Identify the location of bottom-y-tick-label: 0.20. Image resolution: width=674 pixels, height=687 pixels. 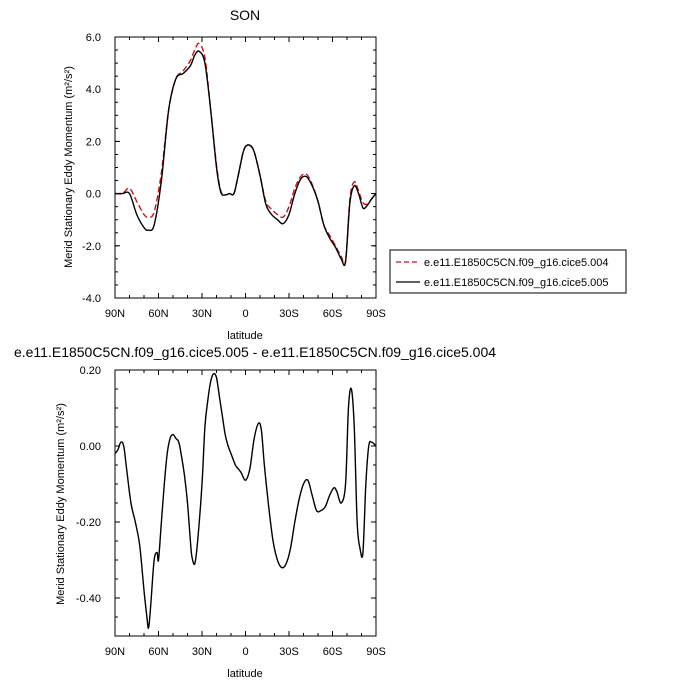
(90, 371).